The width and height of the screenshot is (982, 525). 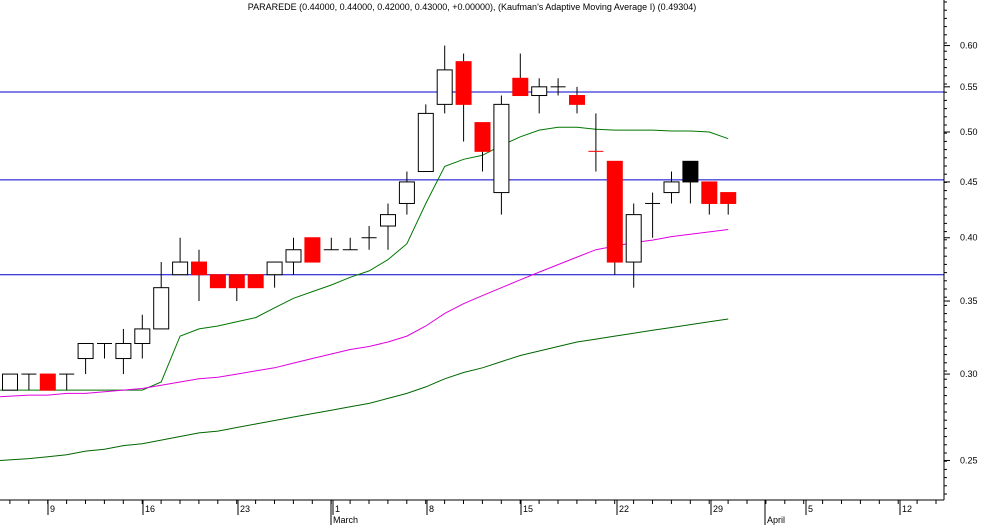 What do you see at coordinates (52, 509) in the screenshot?
I see `x-tick-label: 9` at bounding box center [52, 509].